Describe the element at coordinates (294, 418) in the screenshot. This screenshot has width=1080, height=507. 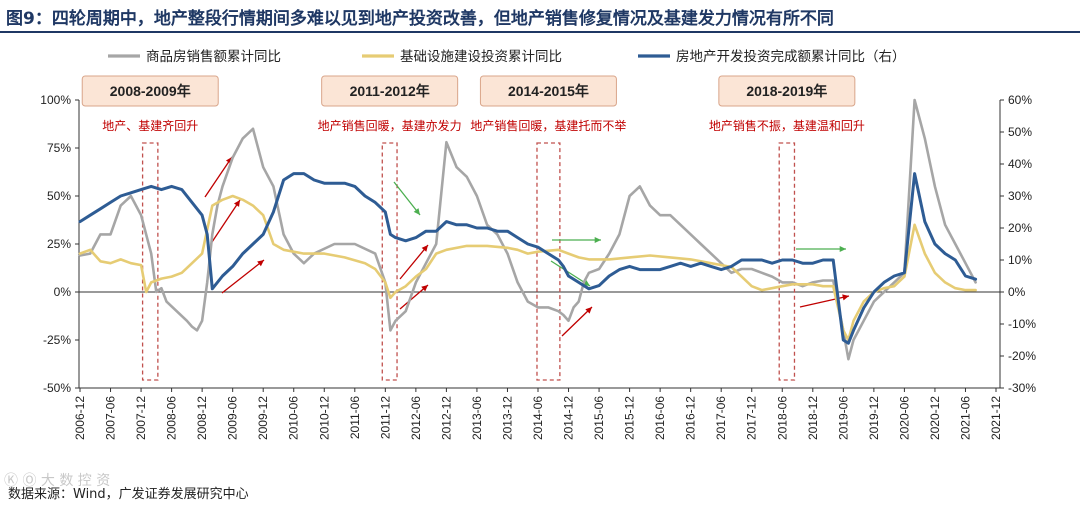
I see `x-tick-label: 2010-06` at that location.